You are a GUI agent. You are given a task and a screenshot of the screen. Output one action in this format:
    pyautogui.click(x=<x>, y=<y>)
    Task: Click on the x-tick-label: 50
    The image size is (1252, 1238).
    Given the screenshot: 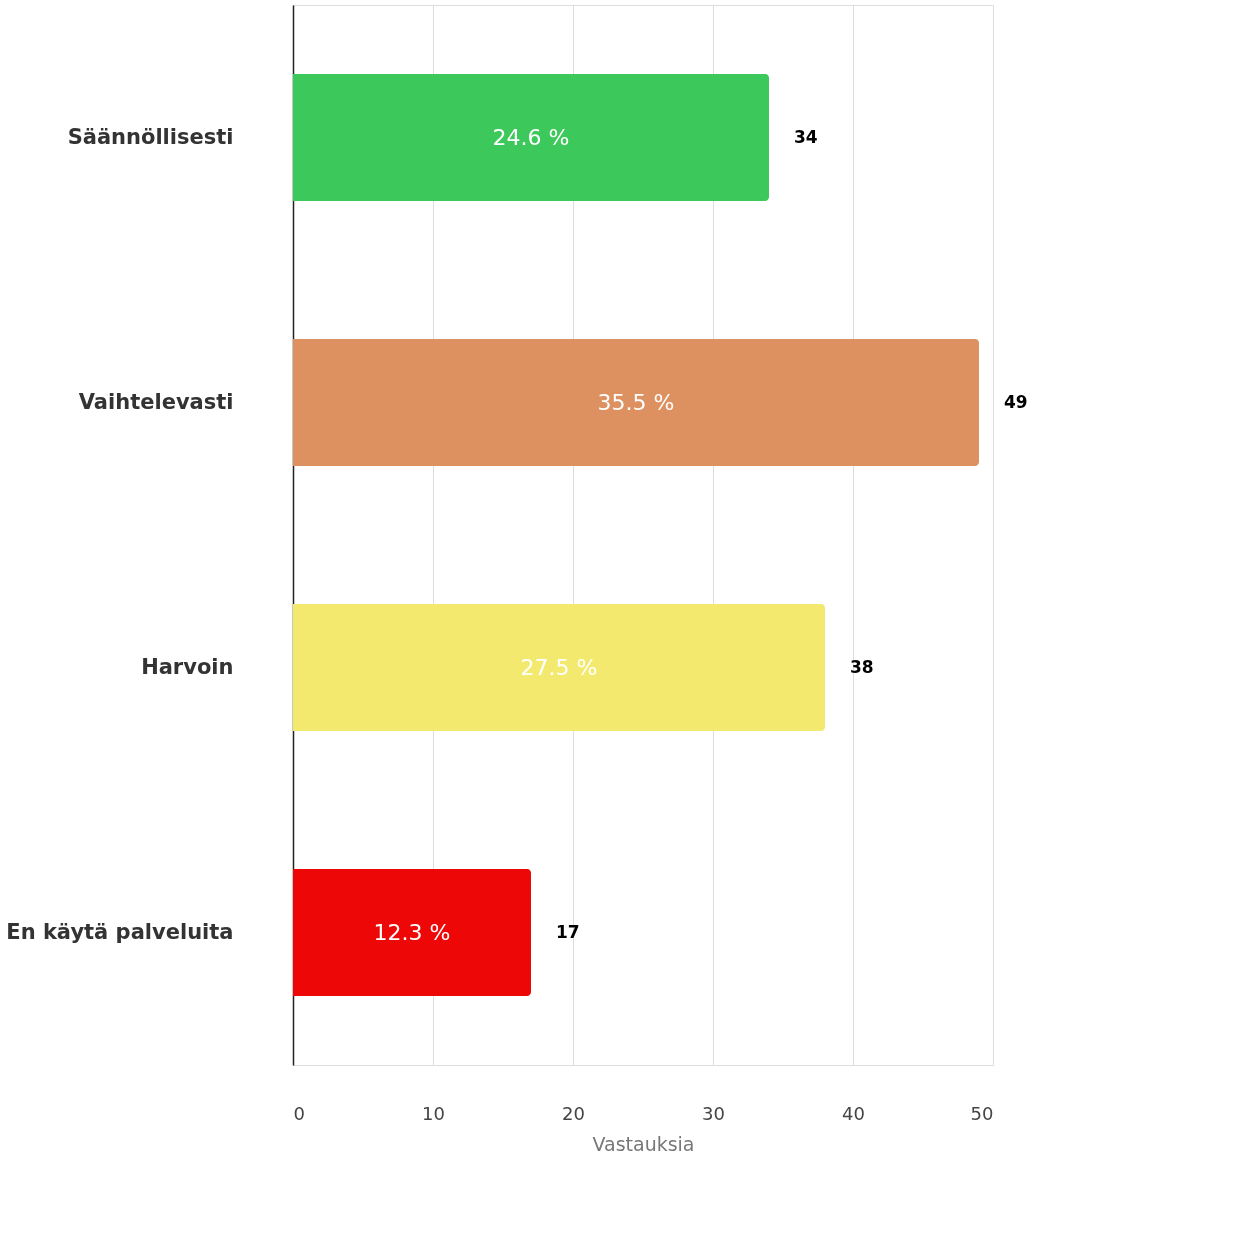 What is the action you would take?
    pyautogui.click(x=982, y=1113)
    